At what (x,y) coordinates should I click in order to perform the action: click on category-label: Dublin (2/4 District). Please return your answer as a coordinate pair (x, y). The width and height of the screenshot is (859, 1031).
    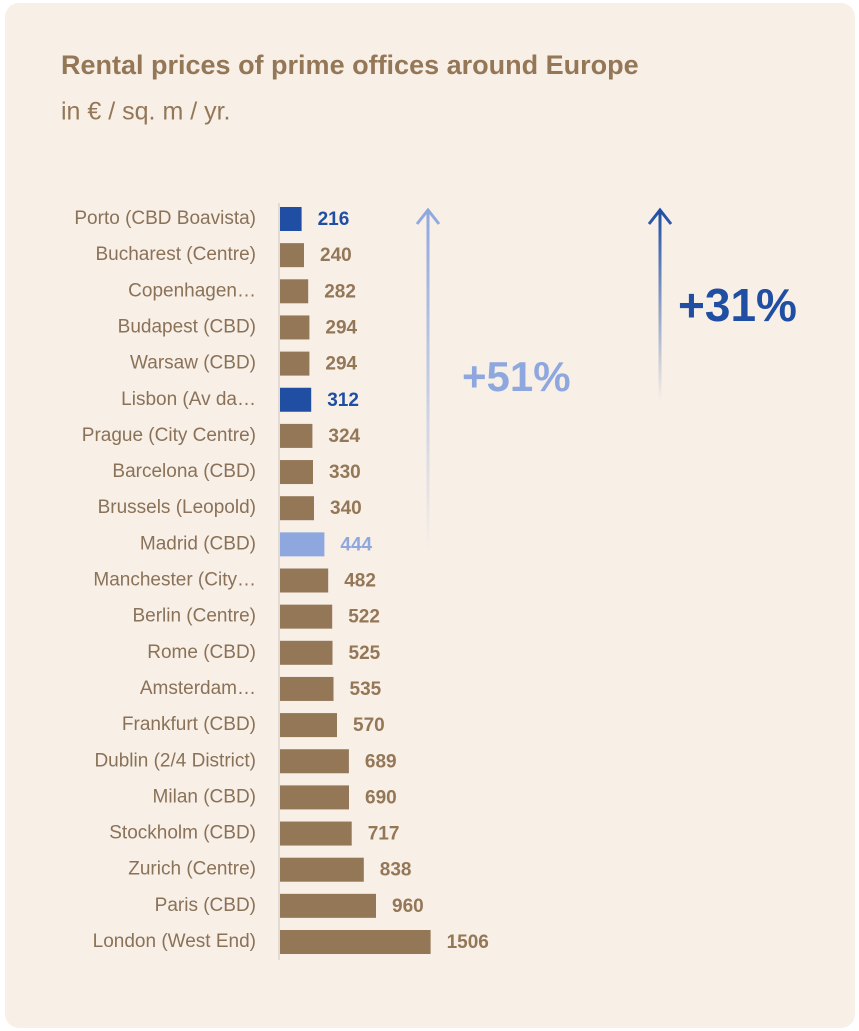
    Looking at the image, I should click on (175, 760).